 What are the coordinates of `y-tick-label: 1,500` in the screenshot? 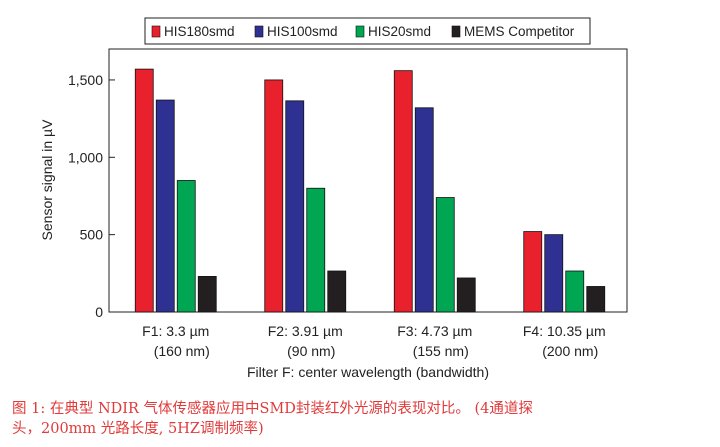 It's located at (85, 80).